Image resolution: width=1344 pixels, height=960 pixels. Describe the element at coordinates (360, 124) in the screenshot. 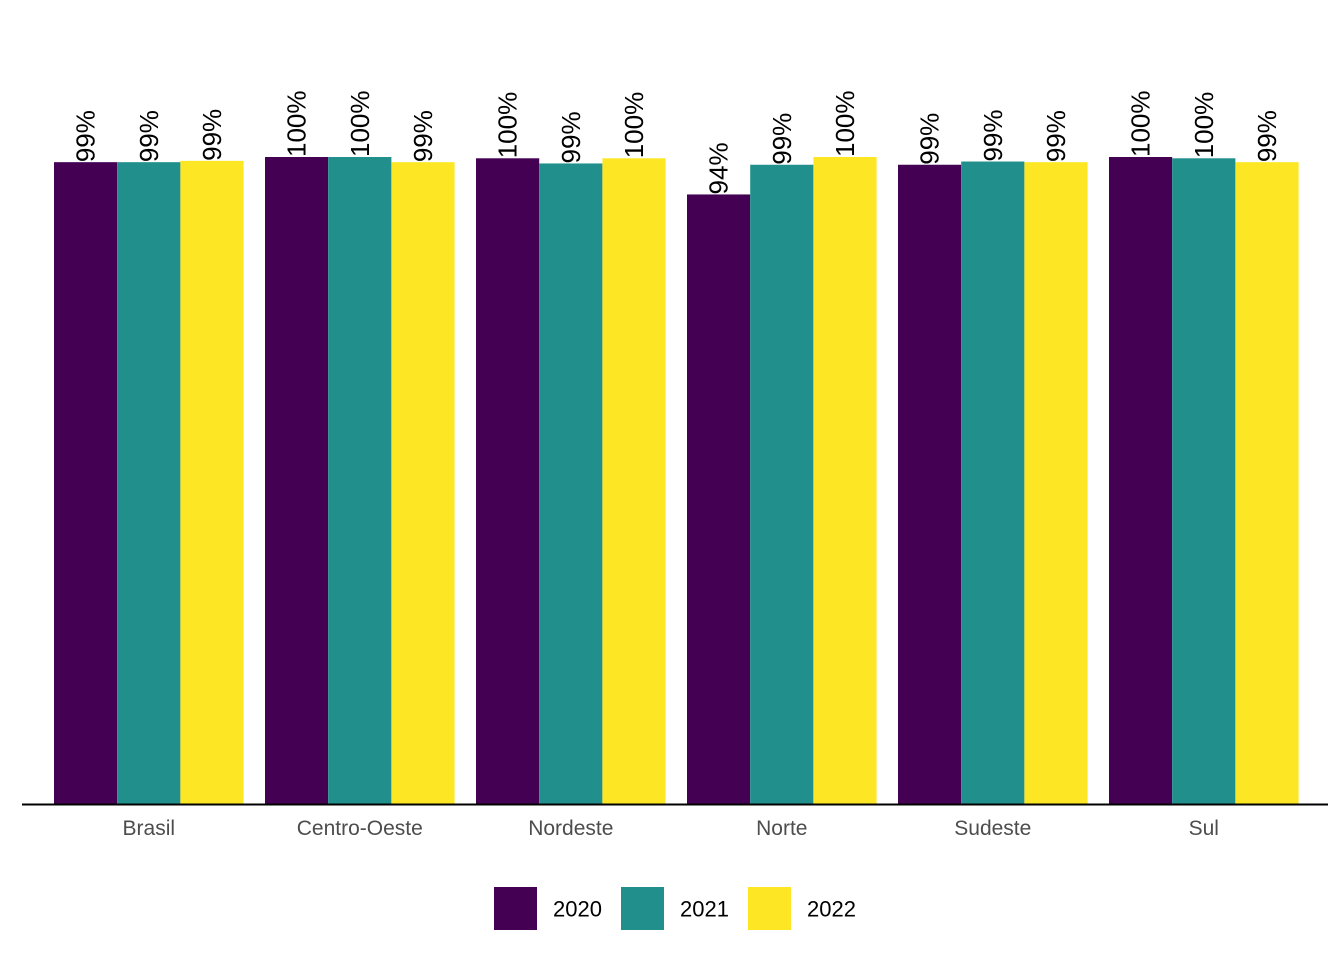

I see `value-label-centro-oeste-2021: 100%` at that location.